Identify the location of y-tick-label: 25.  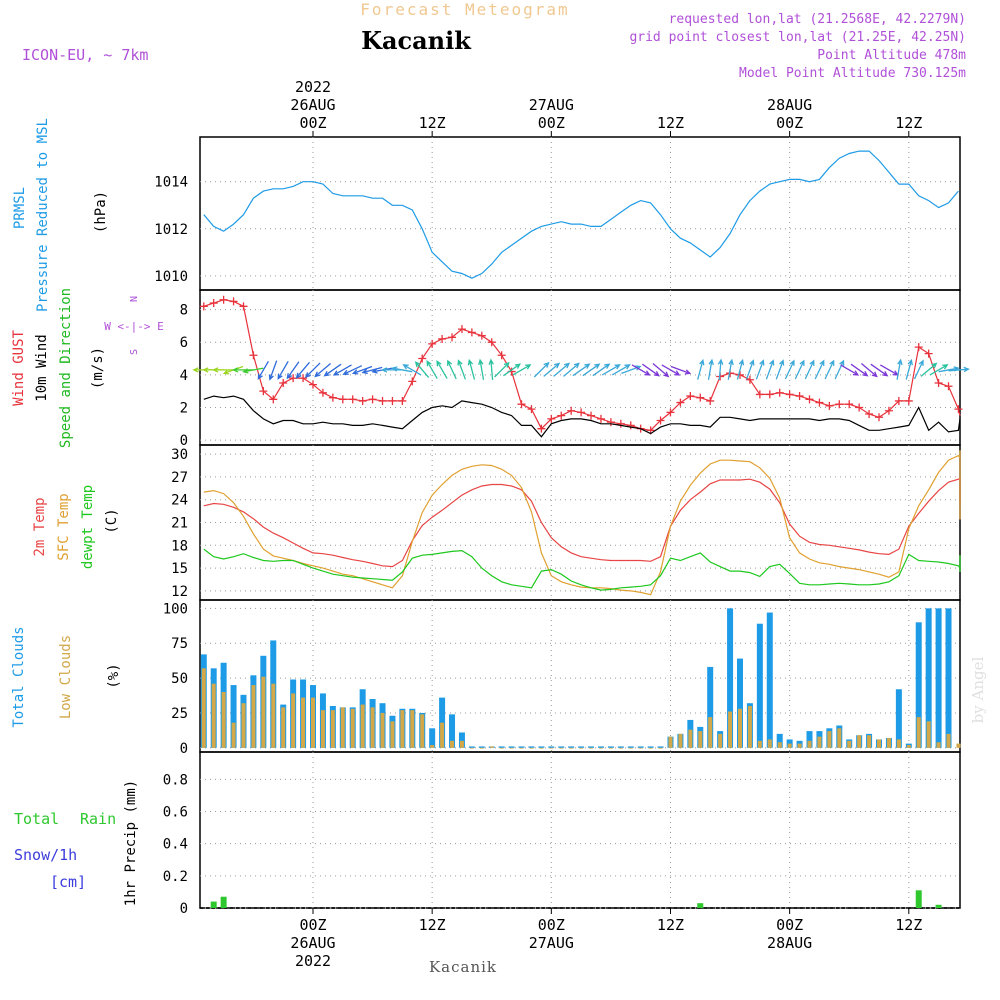
(179, 714).